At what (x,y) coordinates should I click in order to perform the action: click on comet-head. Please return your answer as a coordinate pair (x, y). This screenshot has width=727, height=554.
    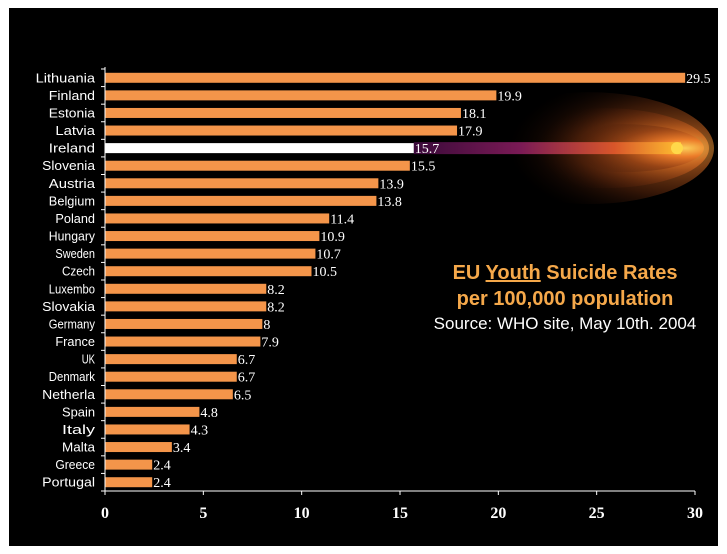
    Looking at the image, I should click on (677, 148).